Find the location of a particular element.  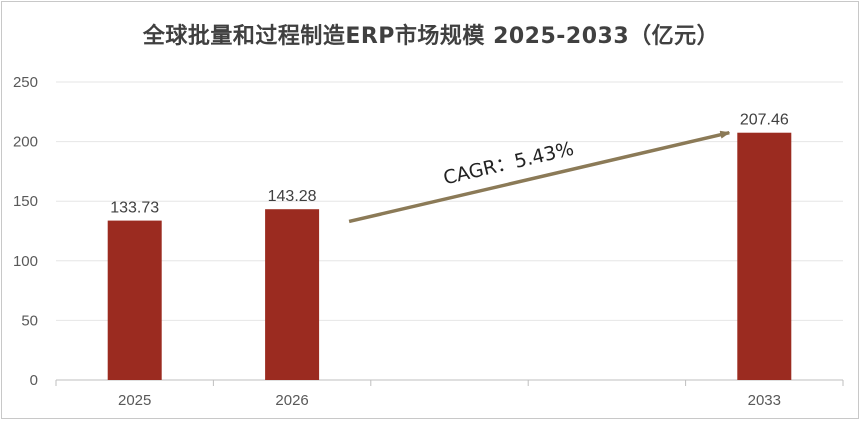

cagr-annotation: CAGR：5.43% is located at coordinates (539, 177).